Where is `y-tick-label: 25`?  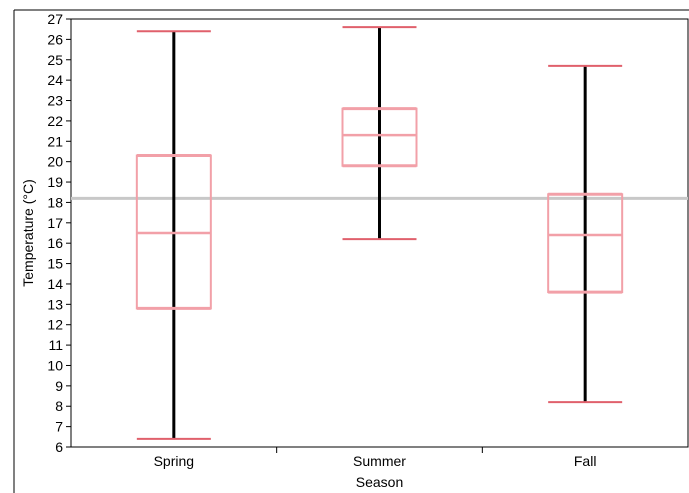
y-tick-label: 25 is located at coordinates (55, 60).